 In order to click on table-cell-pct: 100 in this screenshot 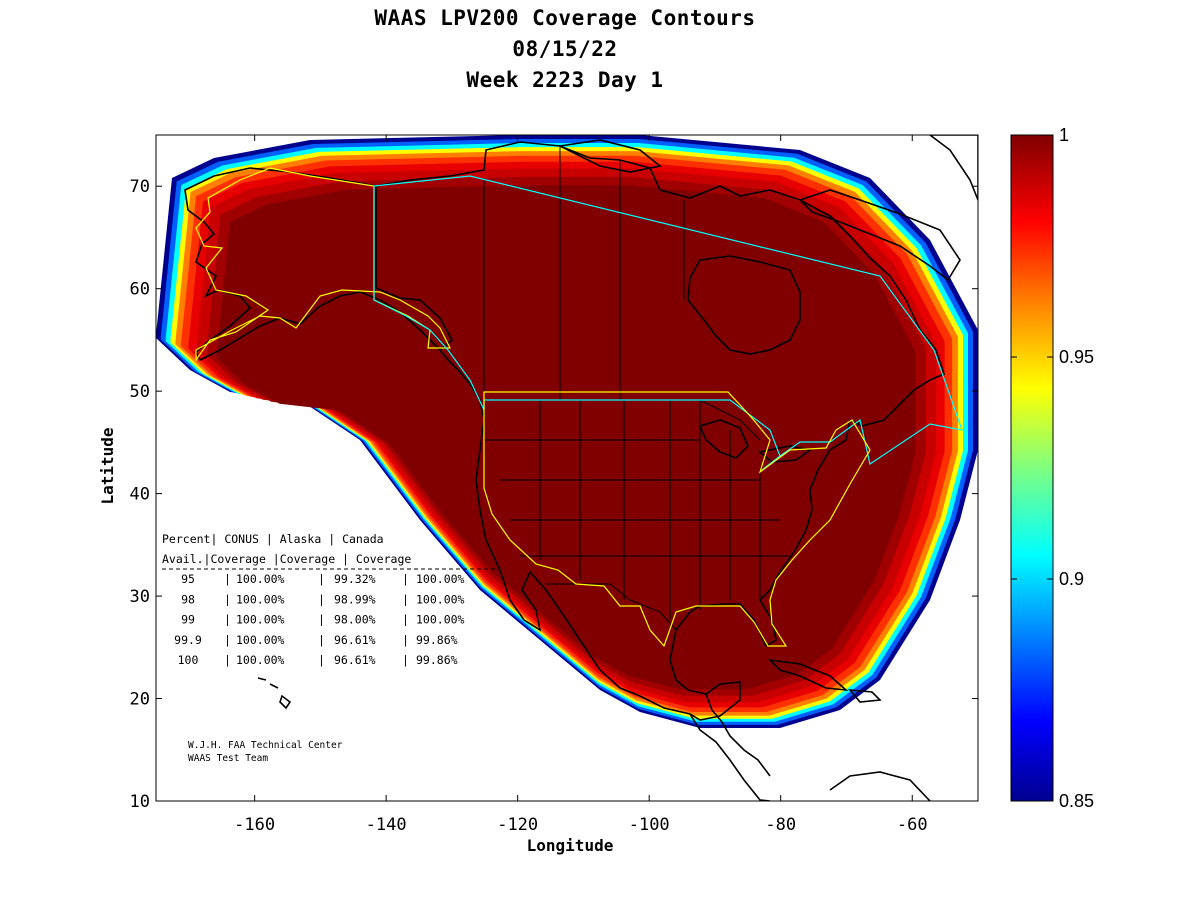, I will do `click(188, 660)`.